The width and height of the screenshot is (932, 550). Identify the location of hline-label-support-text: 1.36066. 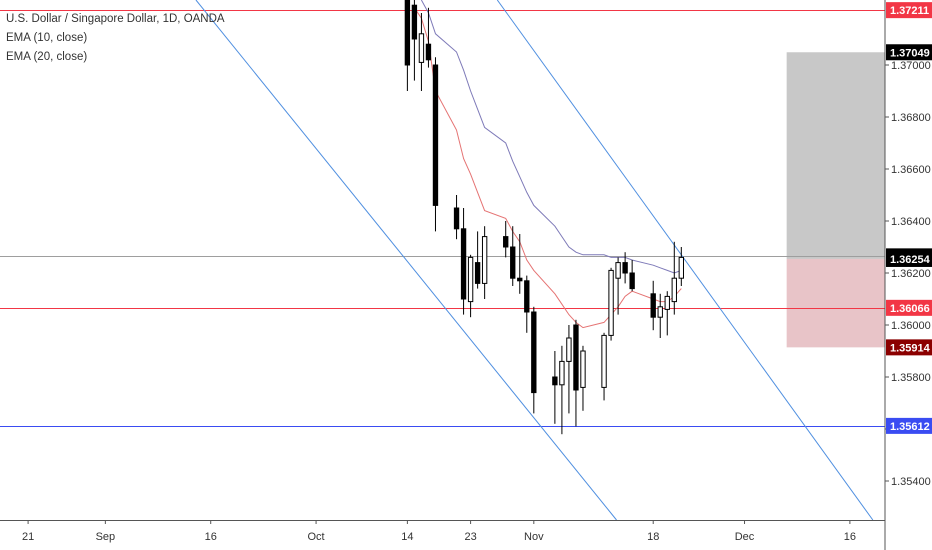
(910, 309).